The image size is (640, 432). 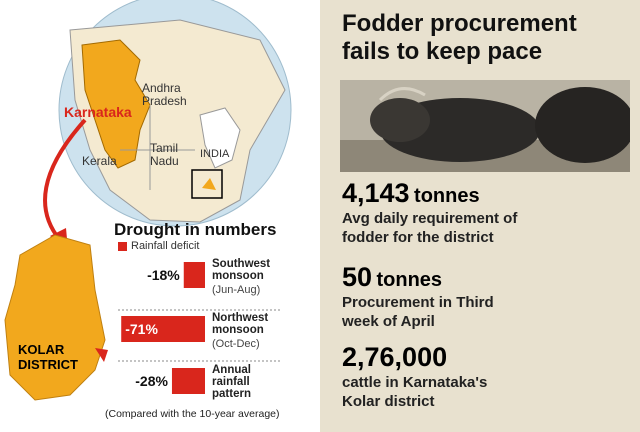 What do you see at coordinates (141, 329) in the screenshot?
I see `value-label: -71%` at bounding box center [141, 329].